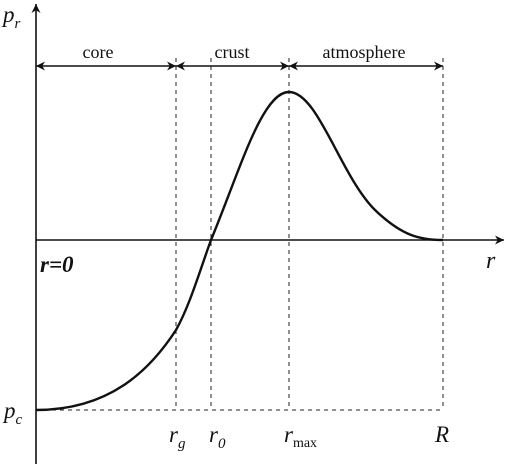 Image resolution: width=506 pixels, height=470 pixels. Describe the element at coordinates (57, 264) in the screenshot. I see `origin-label: r=0` at that location.